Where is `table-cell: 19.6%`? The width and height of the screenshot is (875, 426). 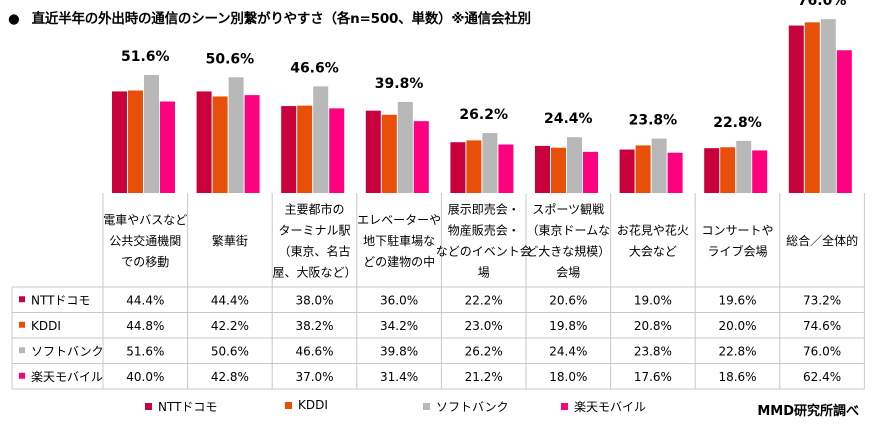
table-cell: 19.6% is located at coordinates (737, 300).